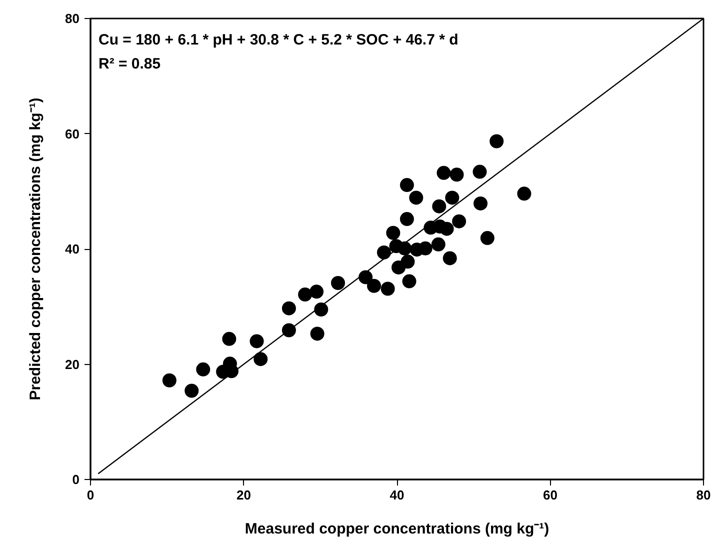 This screenshot has width=728, height=559. Describe the element at coordinates (90, 495) in the screenshot. I see `x-tick-label: 0` at that location.